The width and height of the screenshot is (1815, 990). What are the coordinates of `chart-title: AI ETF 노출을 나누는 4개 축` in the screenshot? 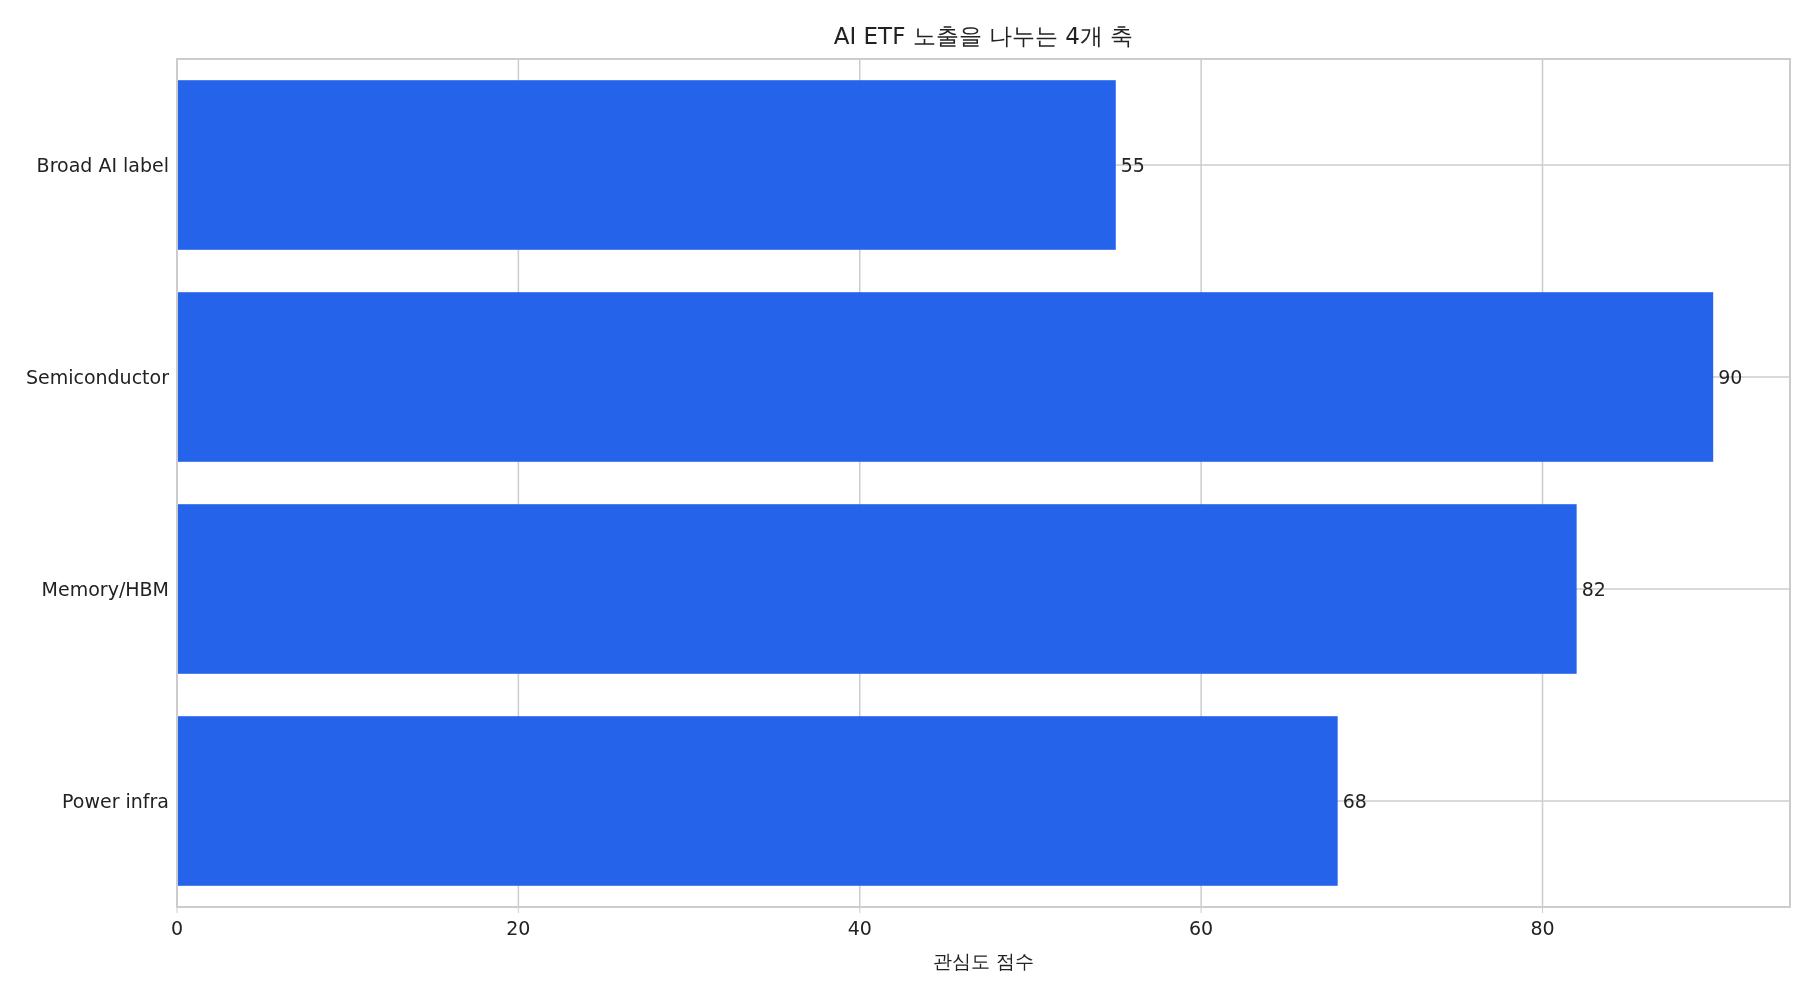 It's located at (983, 36).